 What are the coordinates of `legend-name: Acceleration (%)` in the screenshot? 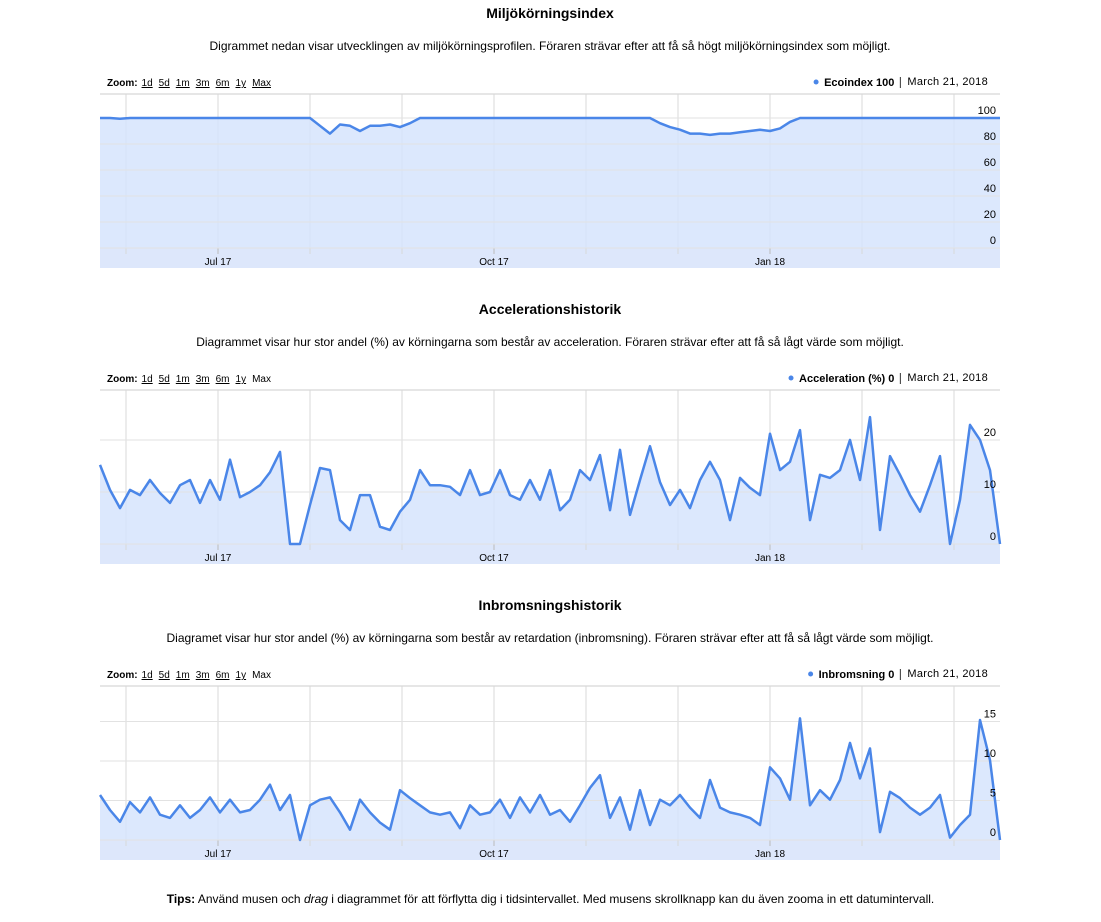 It's located at (842, 379).